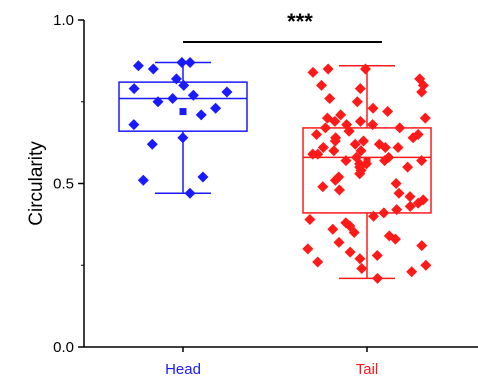  Describe the element at coordinates (183, 112) in the screenshot. I see `head-mean-marker` at that location.